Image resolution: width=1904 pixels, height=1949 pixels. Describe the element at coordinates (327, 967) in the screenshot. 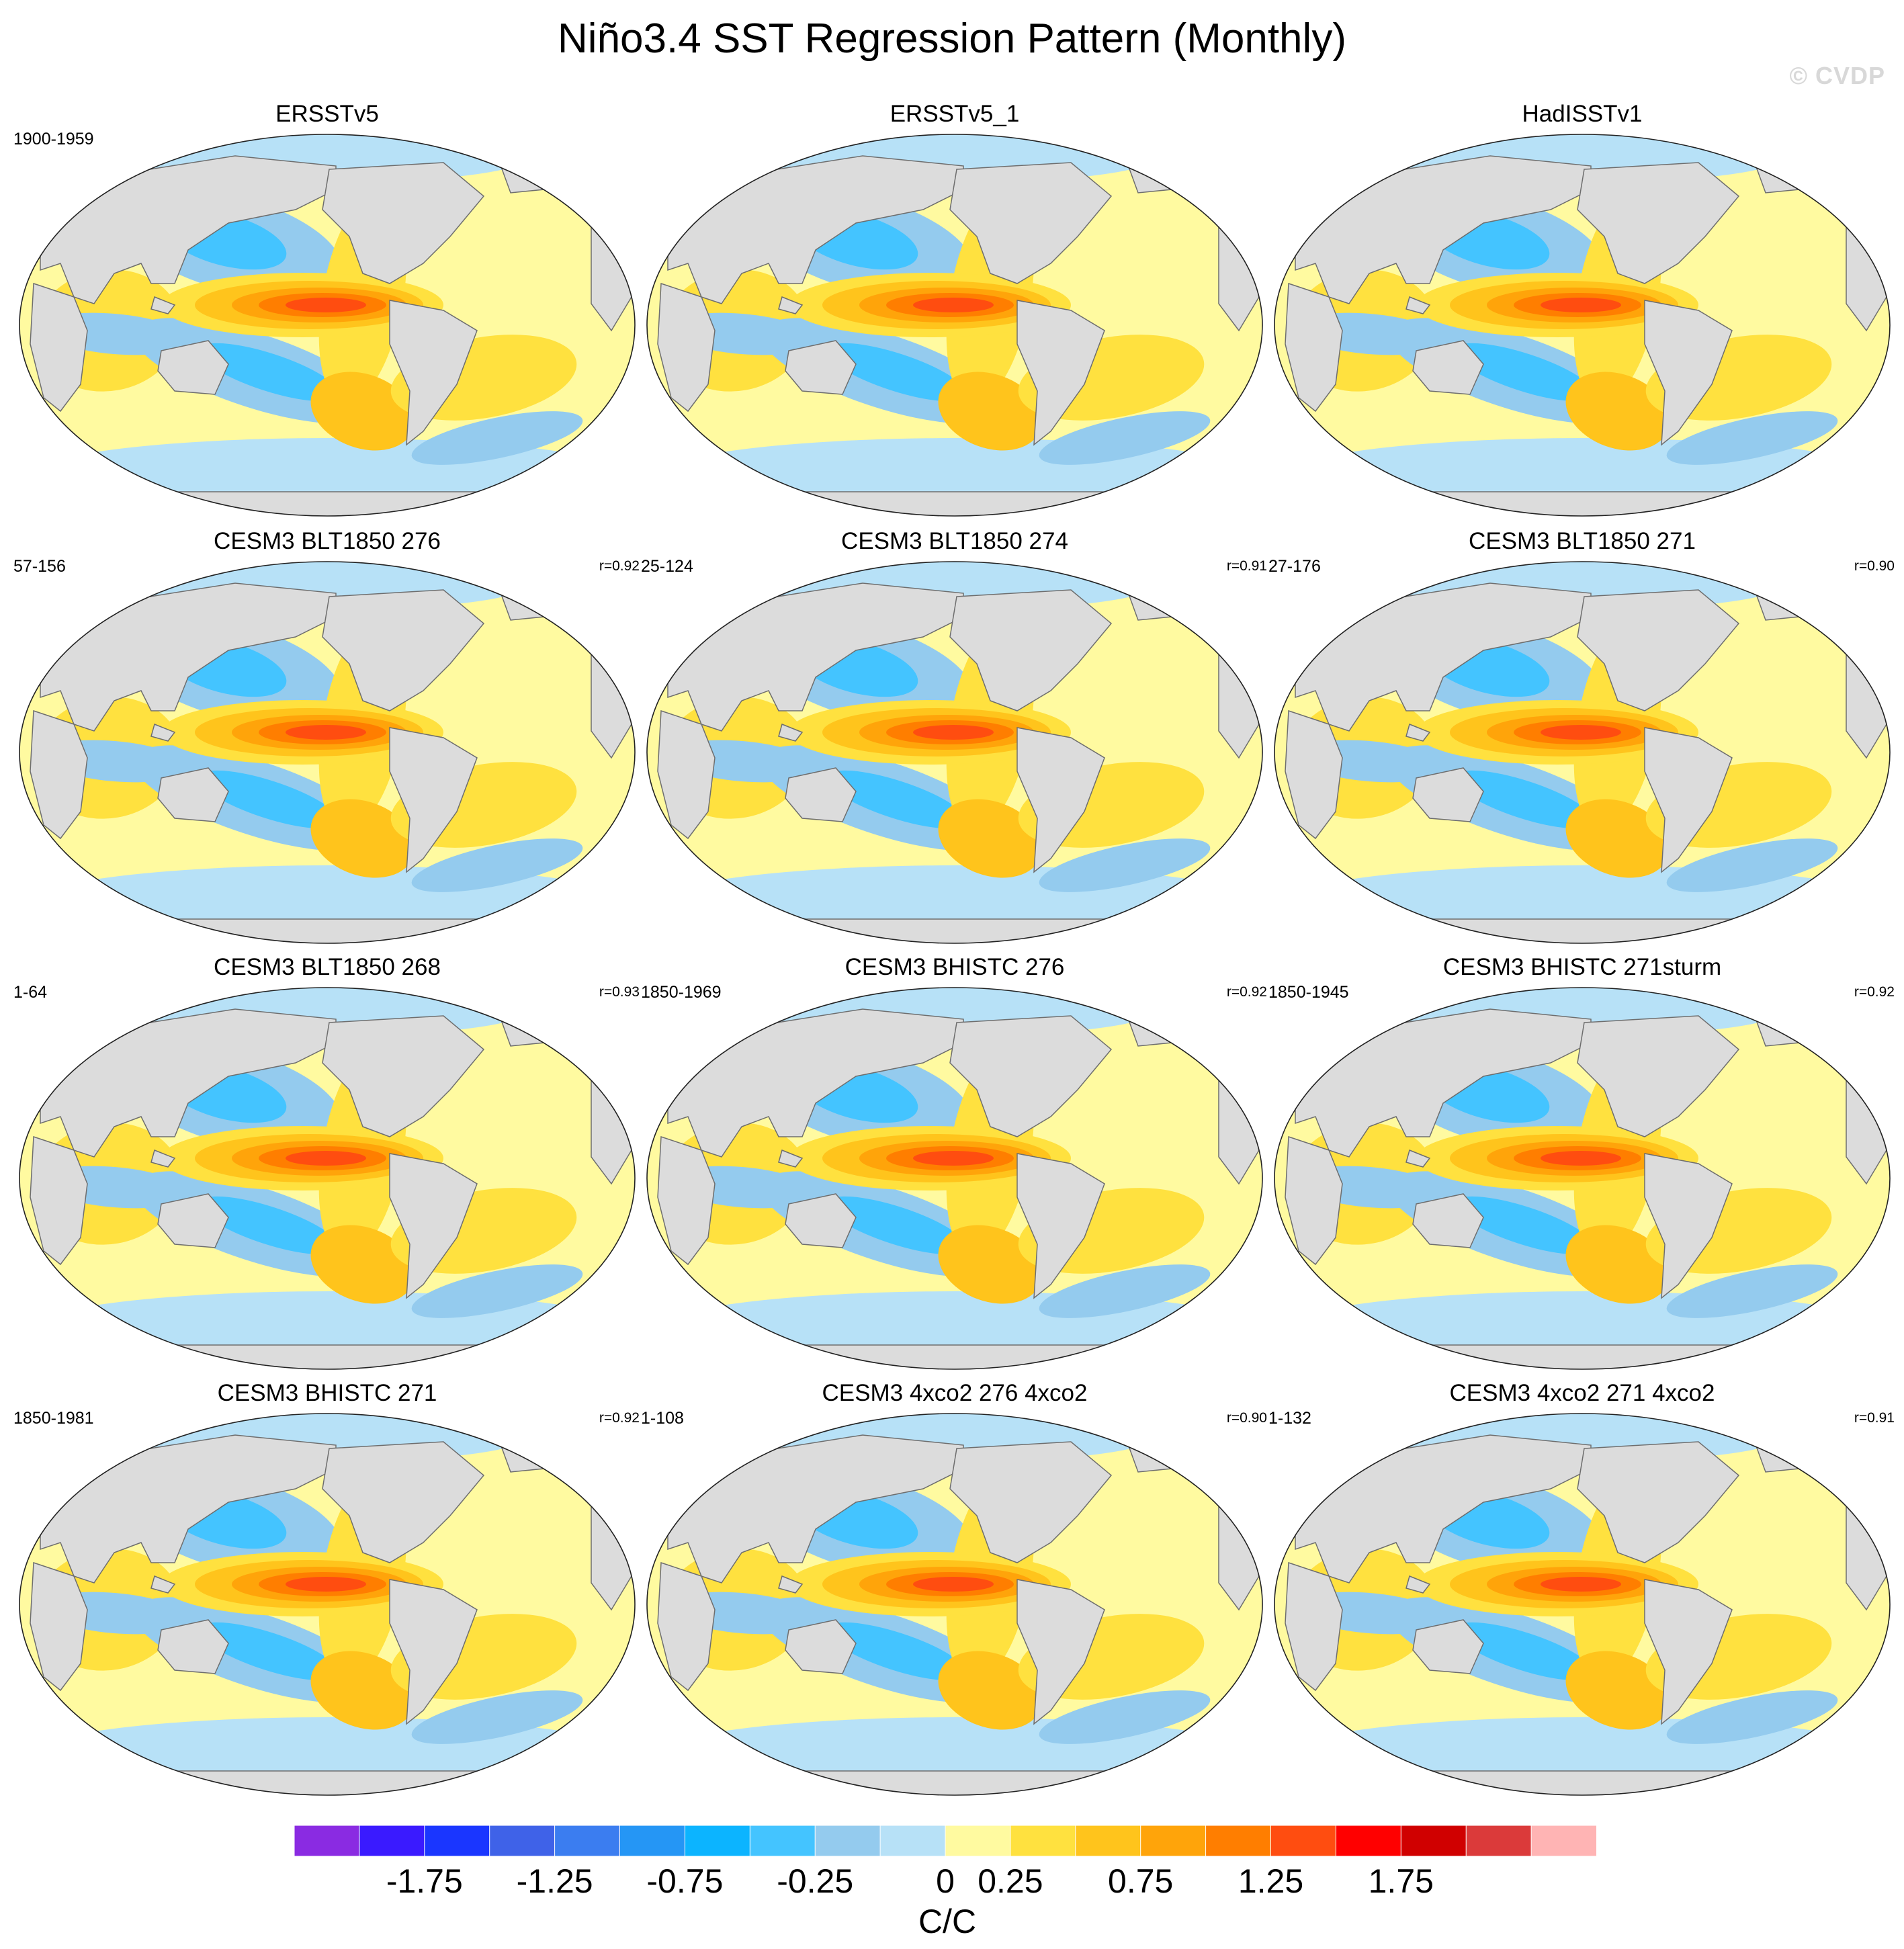

I see `panel-title: CESM3 BLT1850 268` at that location.